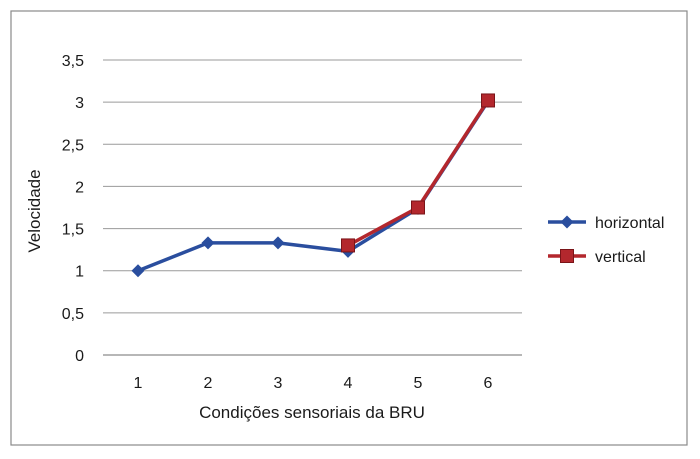 The height and width of the screenshot is (459, 700). I want to click on y-tick-label: 3,5, so click(73, 61).